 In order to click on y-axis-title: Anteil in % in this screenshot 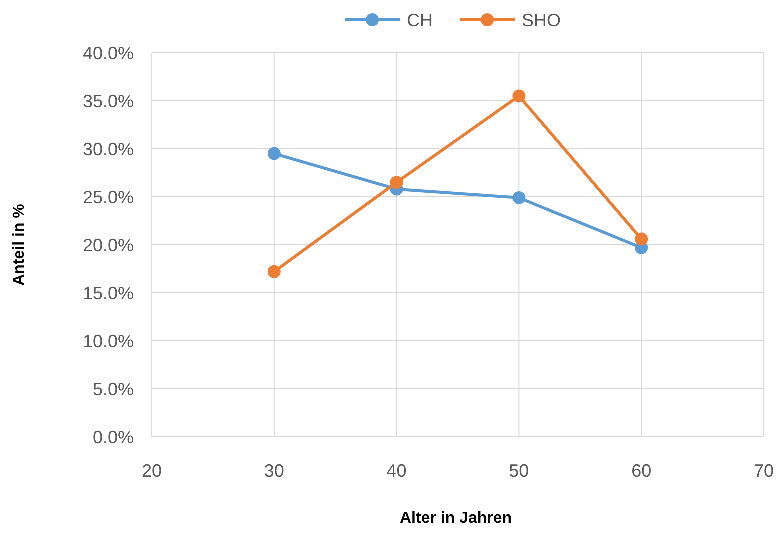, I will do `click(19, 245)`.